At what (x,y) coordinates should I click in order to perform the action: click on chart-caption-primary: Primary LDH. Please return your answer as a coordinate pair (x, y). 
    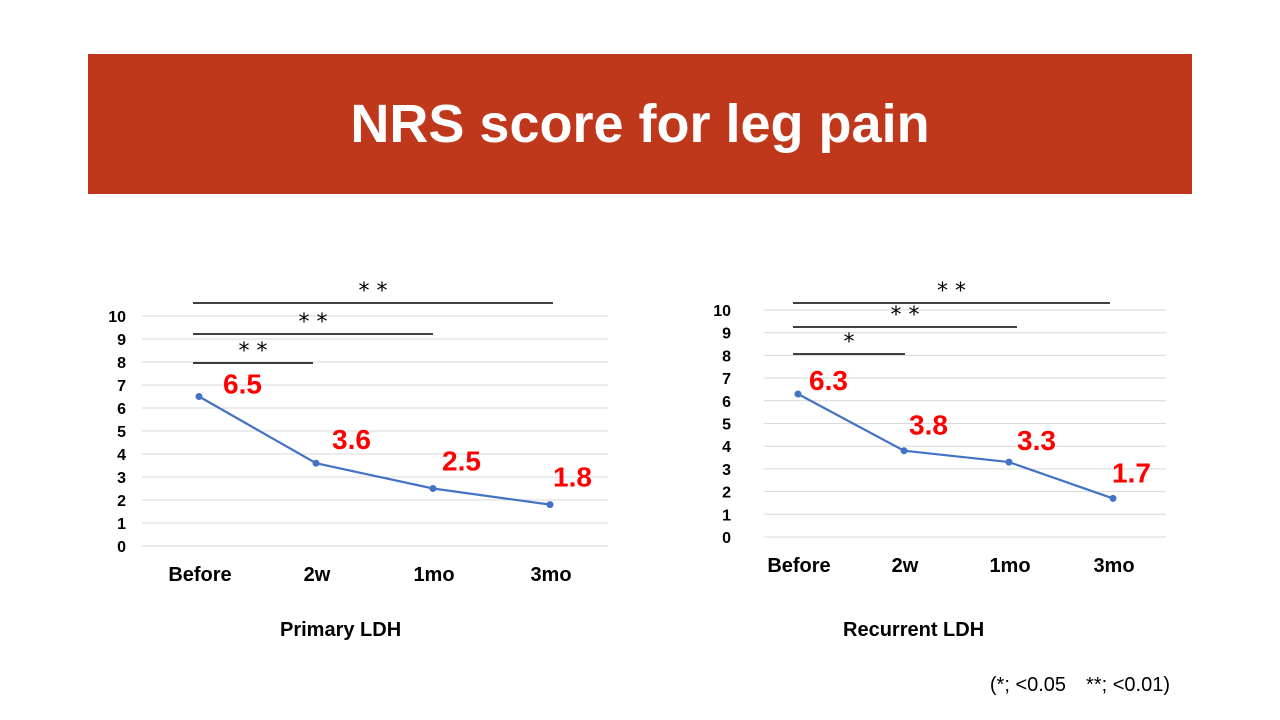
    Looking at the image, I should click on (341, 630).